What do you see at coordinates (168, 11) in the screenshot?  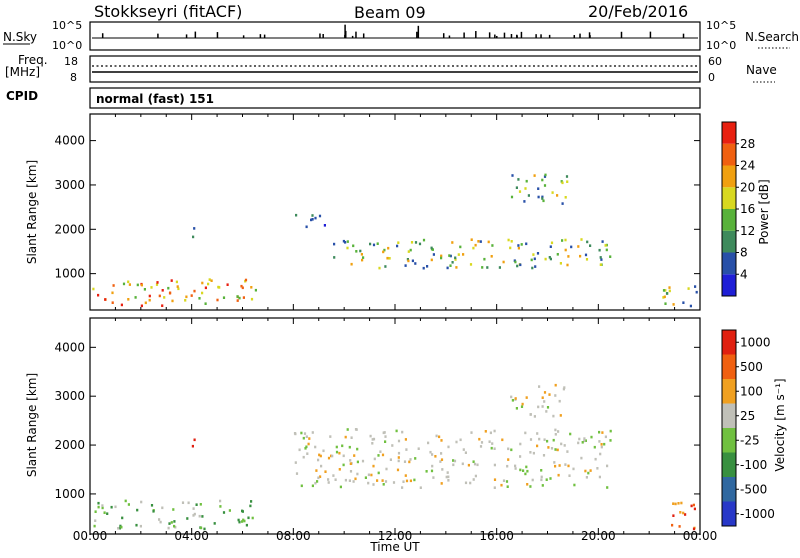 I see `station-title: Stokkseyri (fitACF)` at bounding box center [168, 11].